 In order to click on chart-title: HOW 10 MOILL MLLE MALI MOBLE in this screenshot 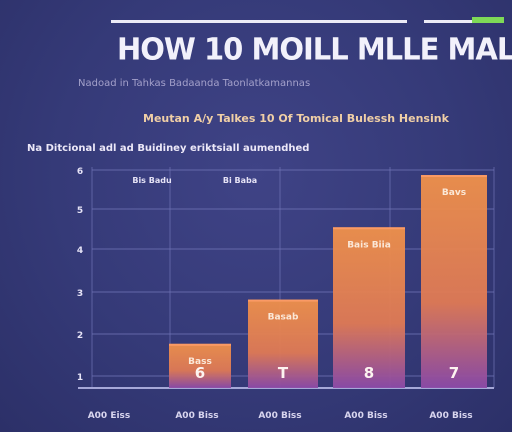, I will do `click(314, 49)`.